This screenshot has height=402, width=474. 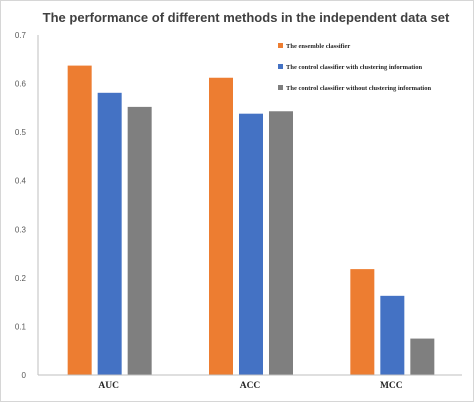 I want to click on y-tick-label: 0.7, so click(x=21, y=35).